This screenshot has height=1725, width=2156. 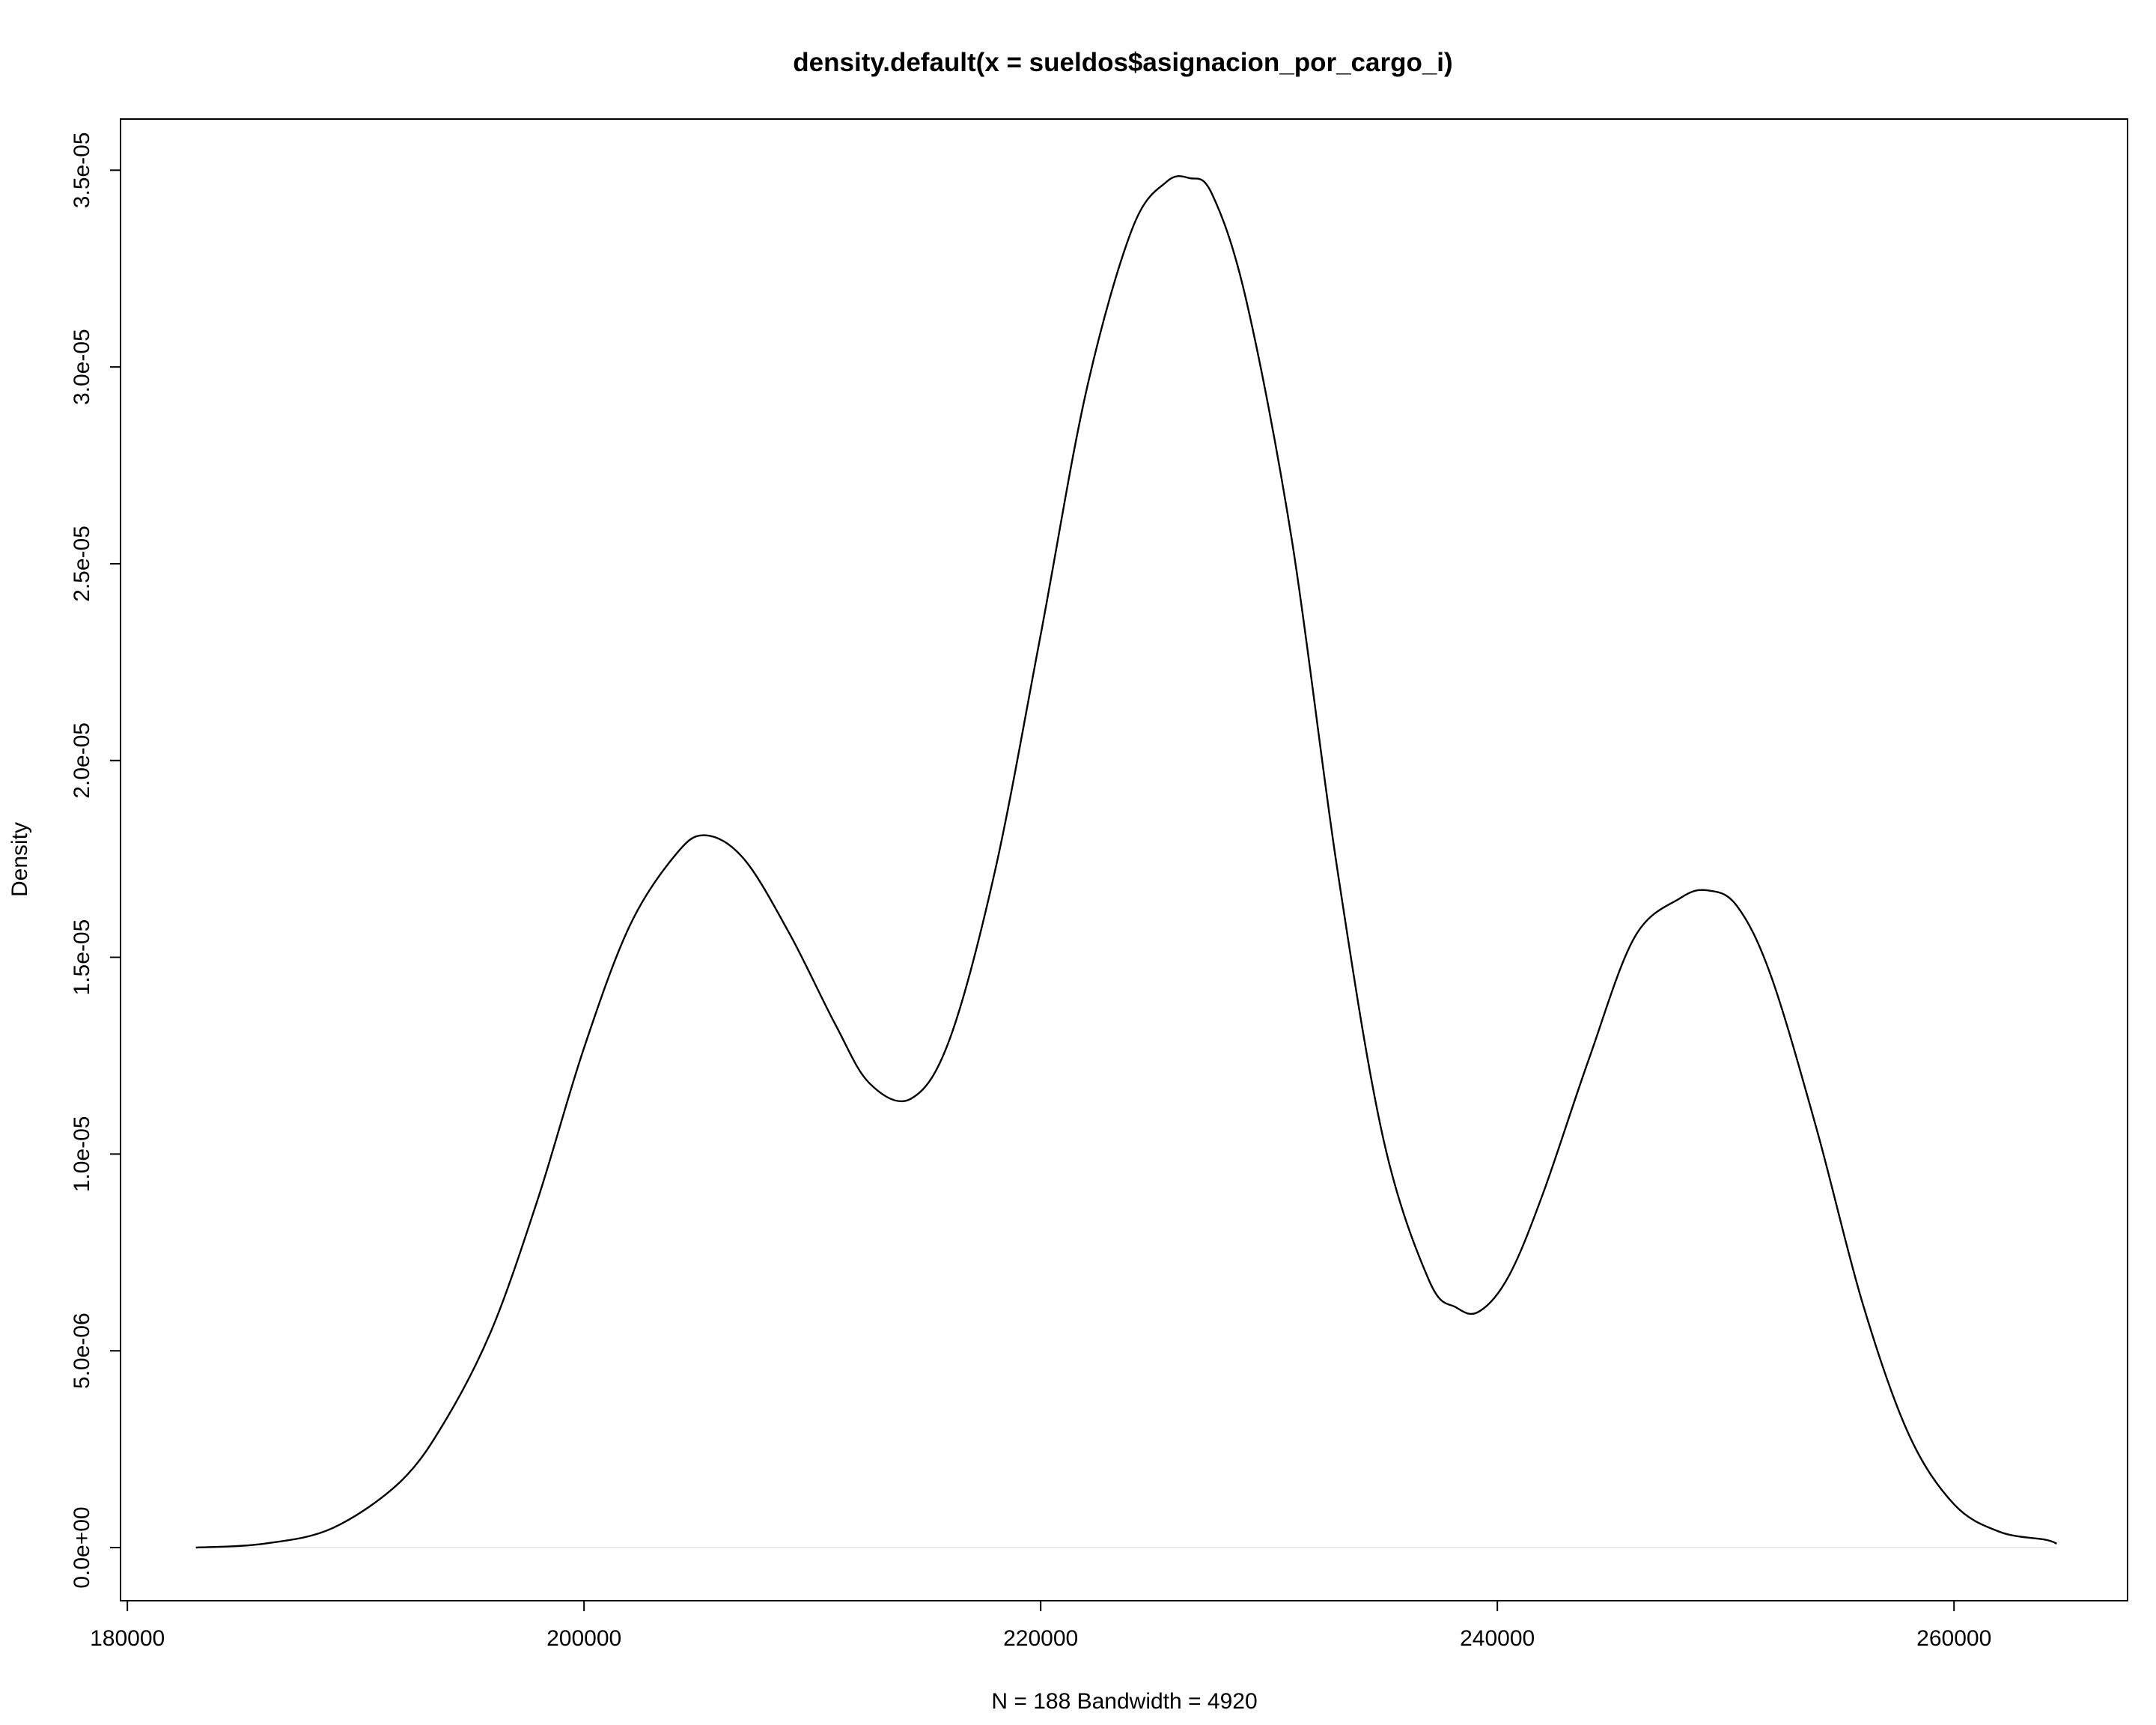 What do you see at coordinates (1953, 1638) in the screenshot?
I see `x-tick-label: 260000` at bounding box center [1953, 1638].